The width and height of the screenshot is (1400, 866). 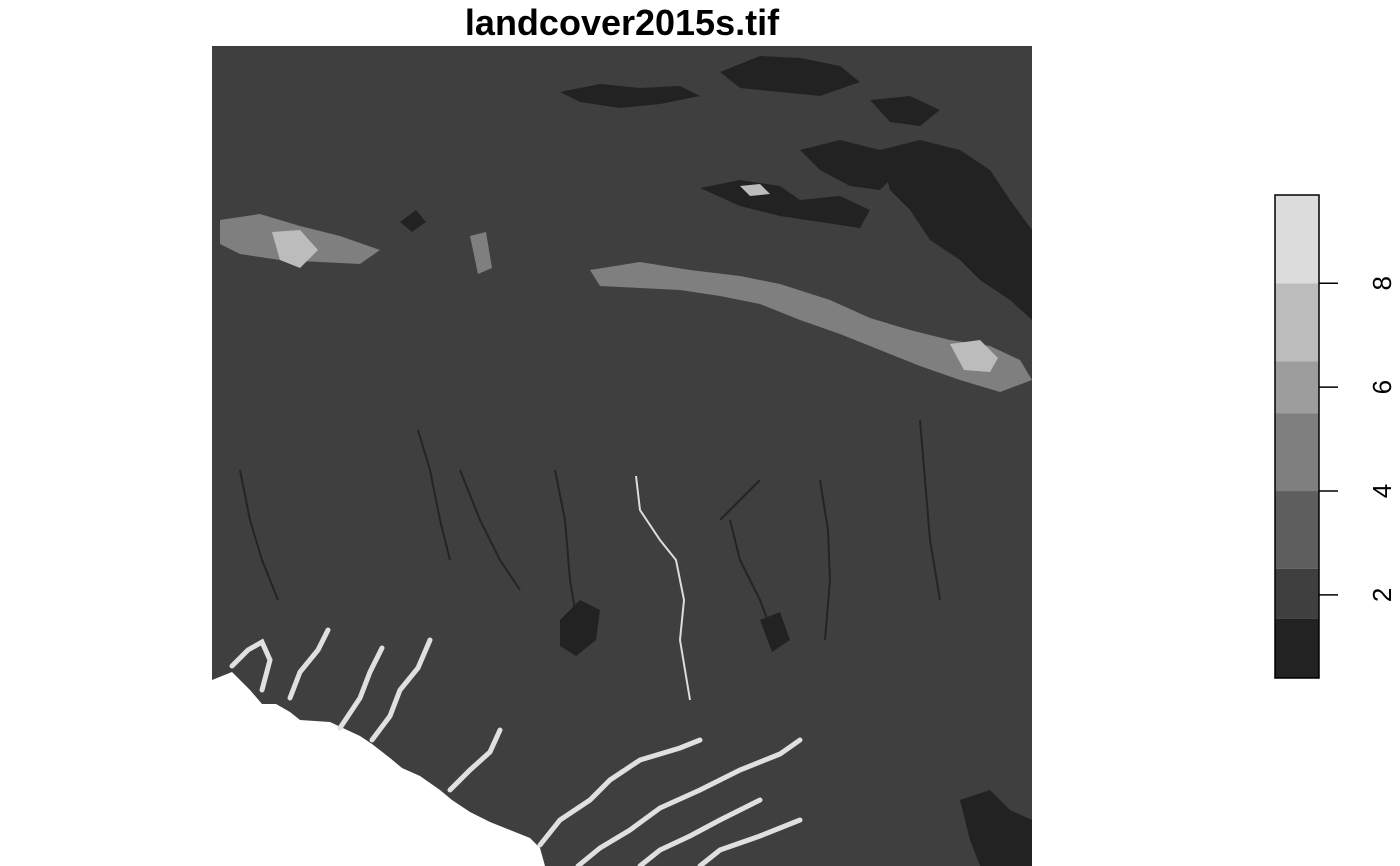 I want to click on map-title: landcover2015s.tif, so click(x=622, y=22).